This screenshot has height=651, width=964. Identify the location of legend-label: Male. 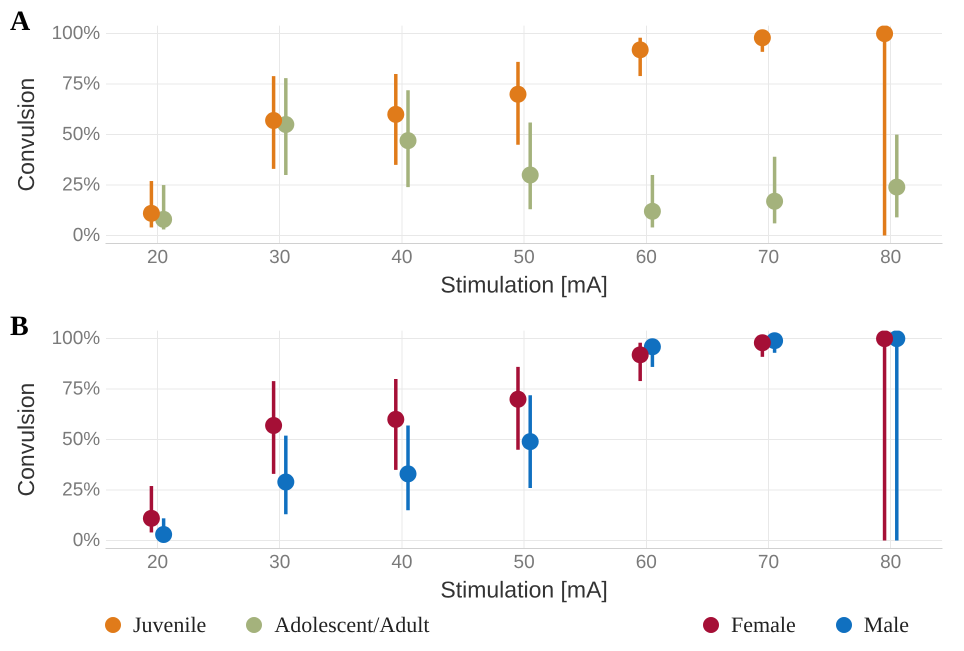
(886, 625).